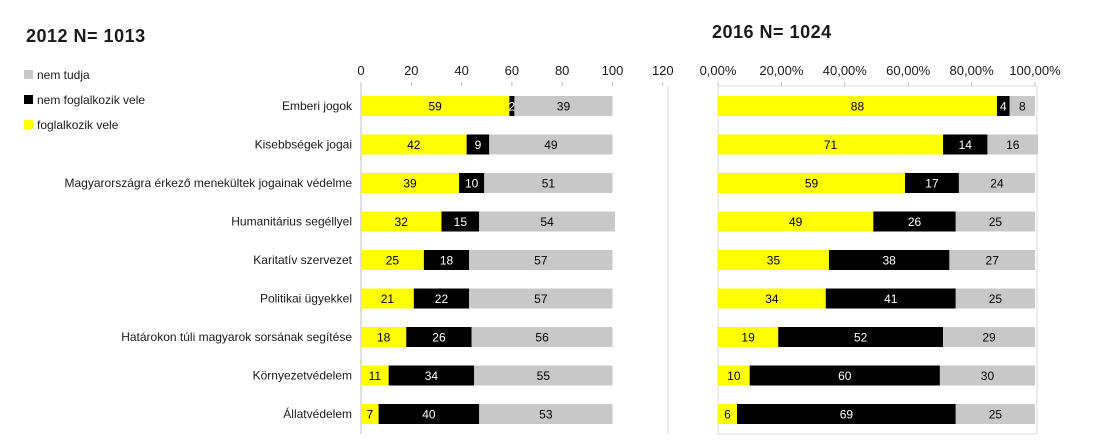  What do you see at coordinates (28, 99) in the screenshot?
I see `legend-swatch-nem-foglalkozik` at bounding box center [28, 99].